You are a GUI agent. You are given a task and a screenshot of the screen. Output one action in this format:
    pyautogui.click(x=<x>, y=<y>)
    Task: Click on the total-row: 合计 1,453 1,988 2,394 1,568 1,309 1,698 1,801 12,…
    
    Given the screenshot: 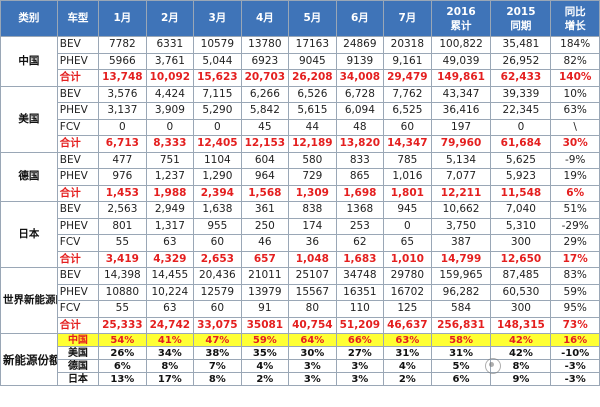 What is the action you would take?
    pyautogui.click(x=300, y=193)
    